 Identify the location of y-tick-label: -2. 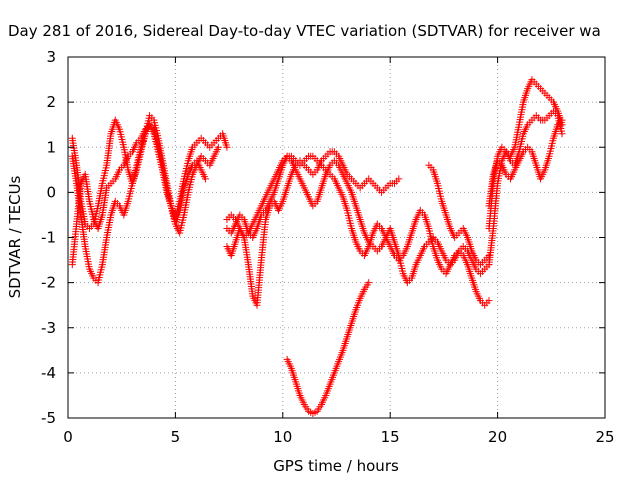
(48, 283).